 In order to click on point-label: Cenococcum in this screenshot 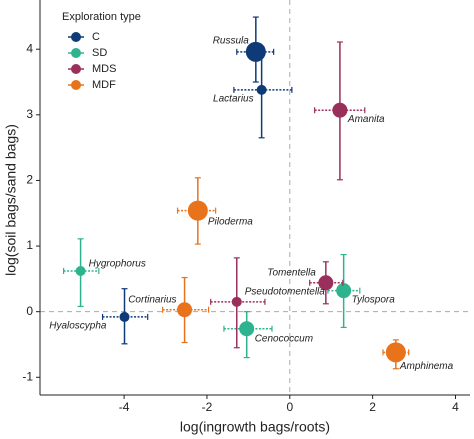, I will do `click(284, 338)`.